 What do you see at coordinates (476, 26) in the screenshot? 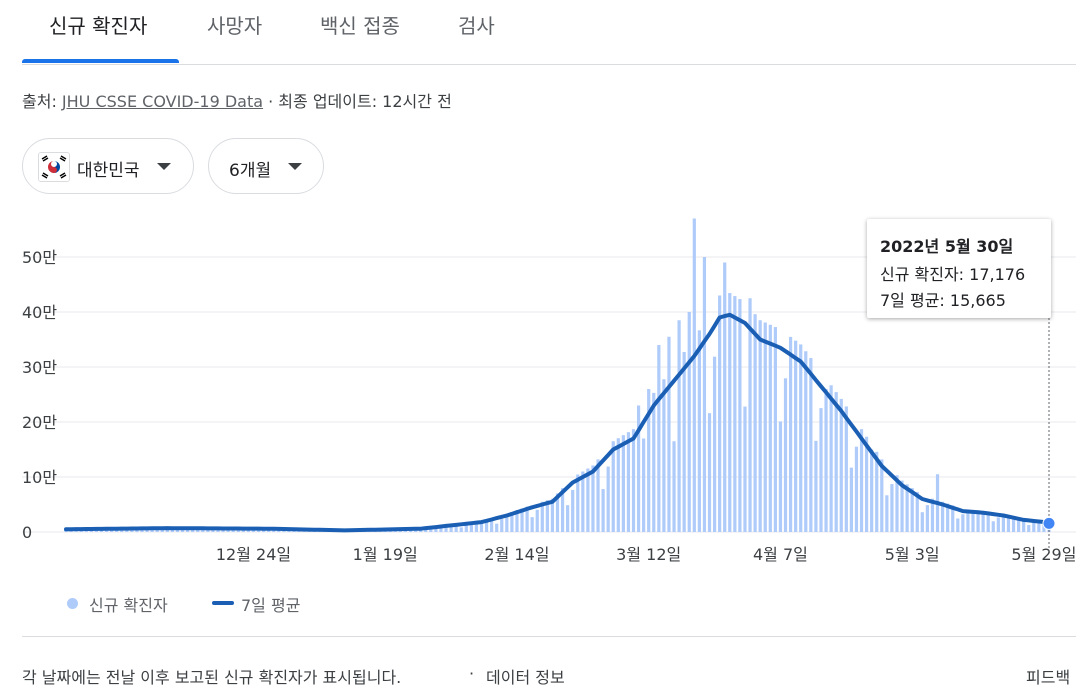
I see `tab-tests: 검사` at bounding box center [476, 26].